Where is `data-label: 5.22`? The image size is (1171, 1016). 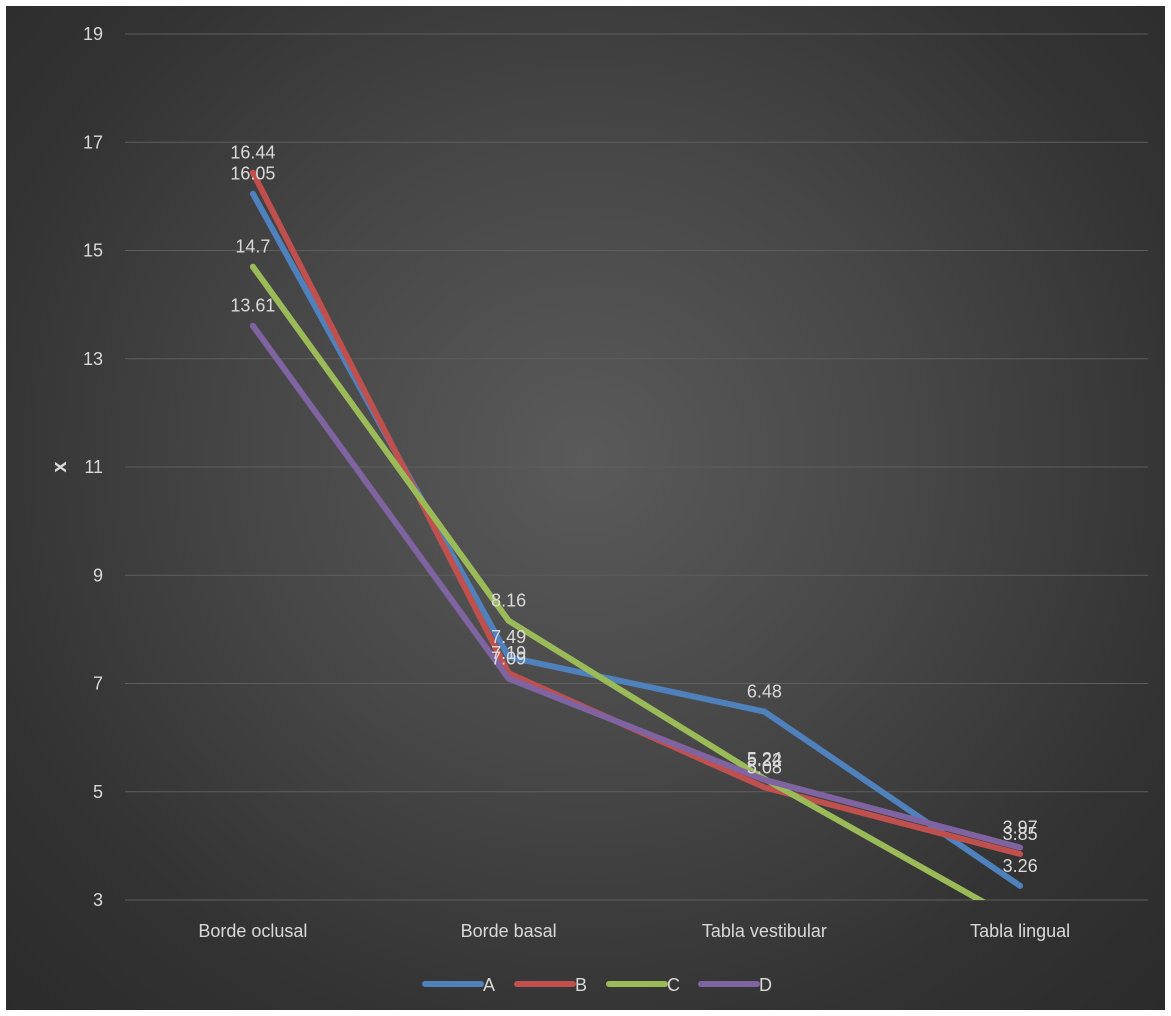
data-label: 5.22 is located at coordinates (764, 760).